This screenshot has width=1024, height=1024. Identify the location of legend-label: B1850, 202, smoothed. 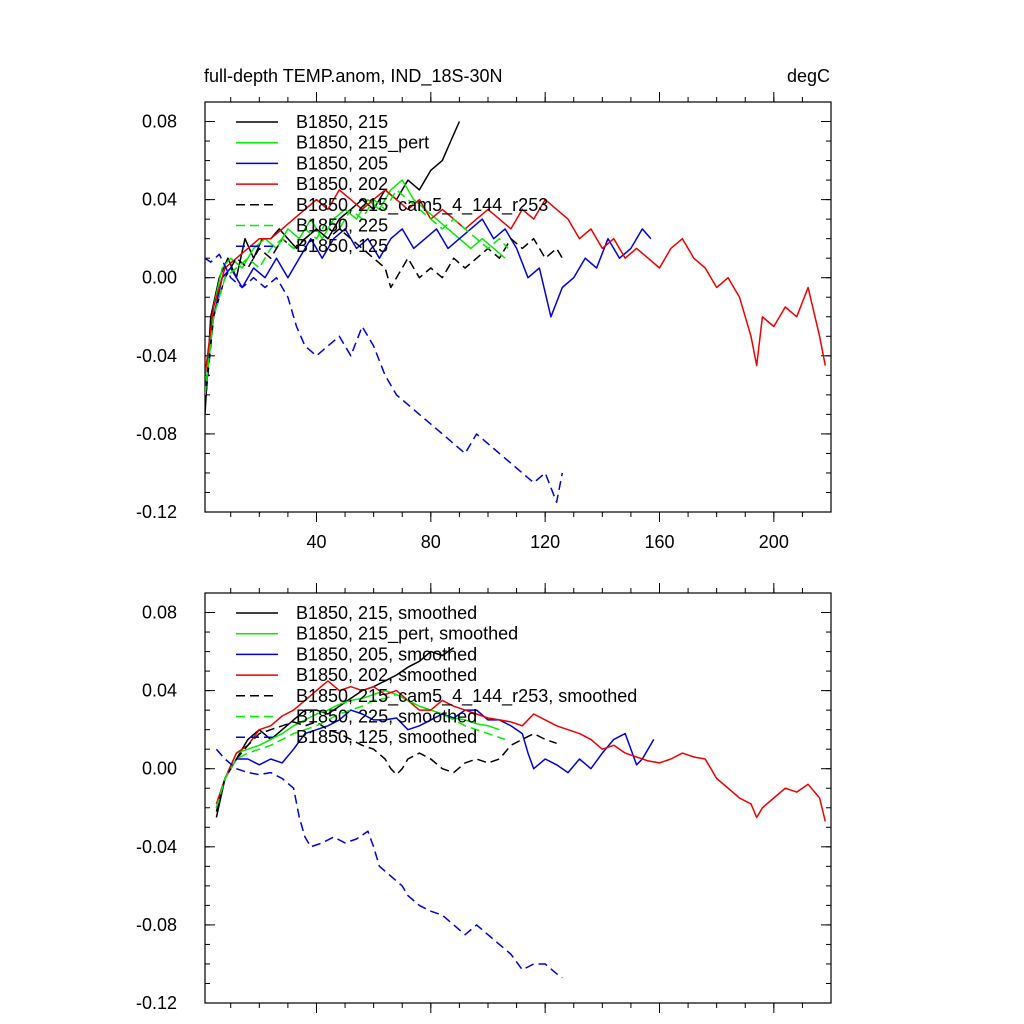
(386, 675).